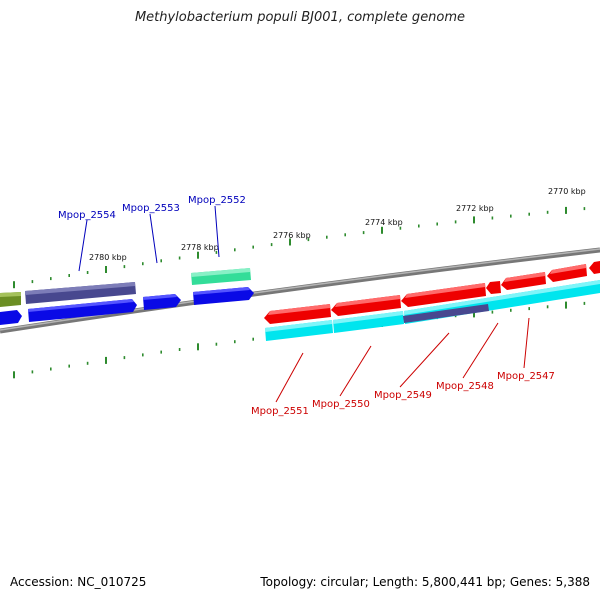  Describe the element at coordinates (81, 305) in the screenshot. I see `gene-blue-1-shine` at that location.